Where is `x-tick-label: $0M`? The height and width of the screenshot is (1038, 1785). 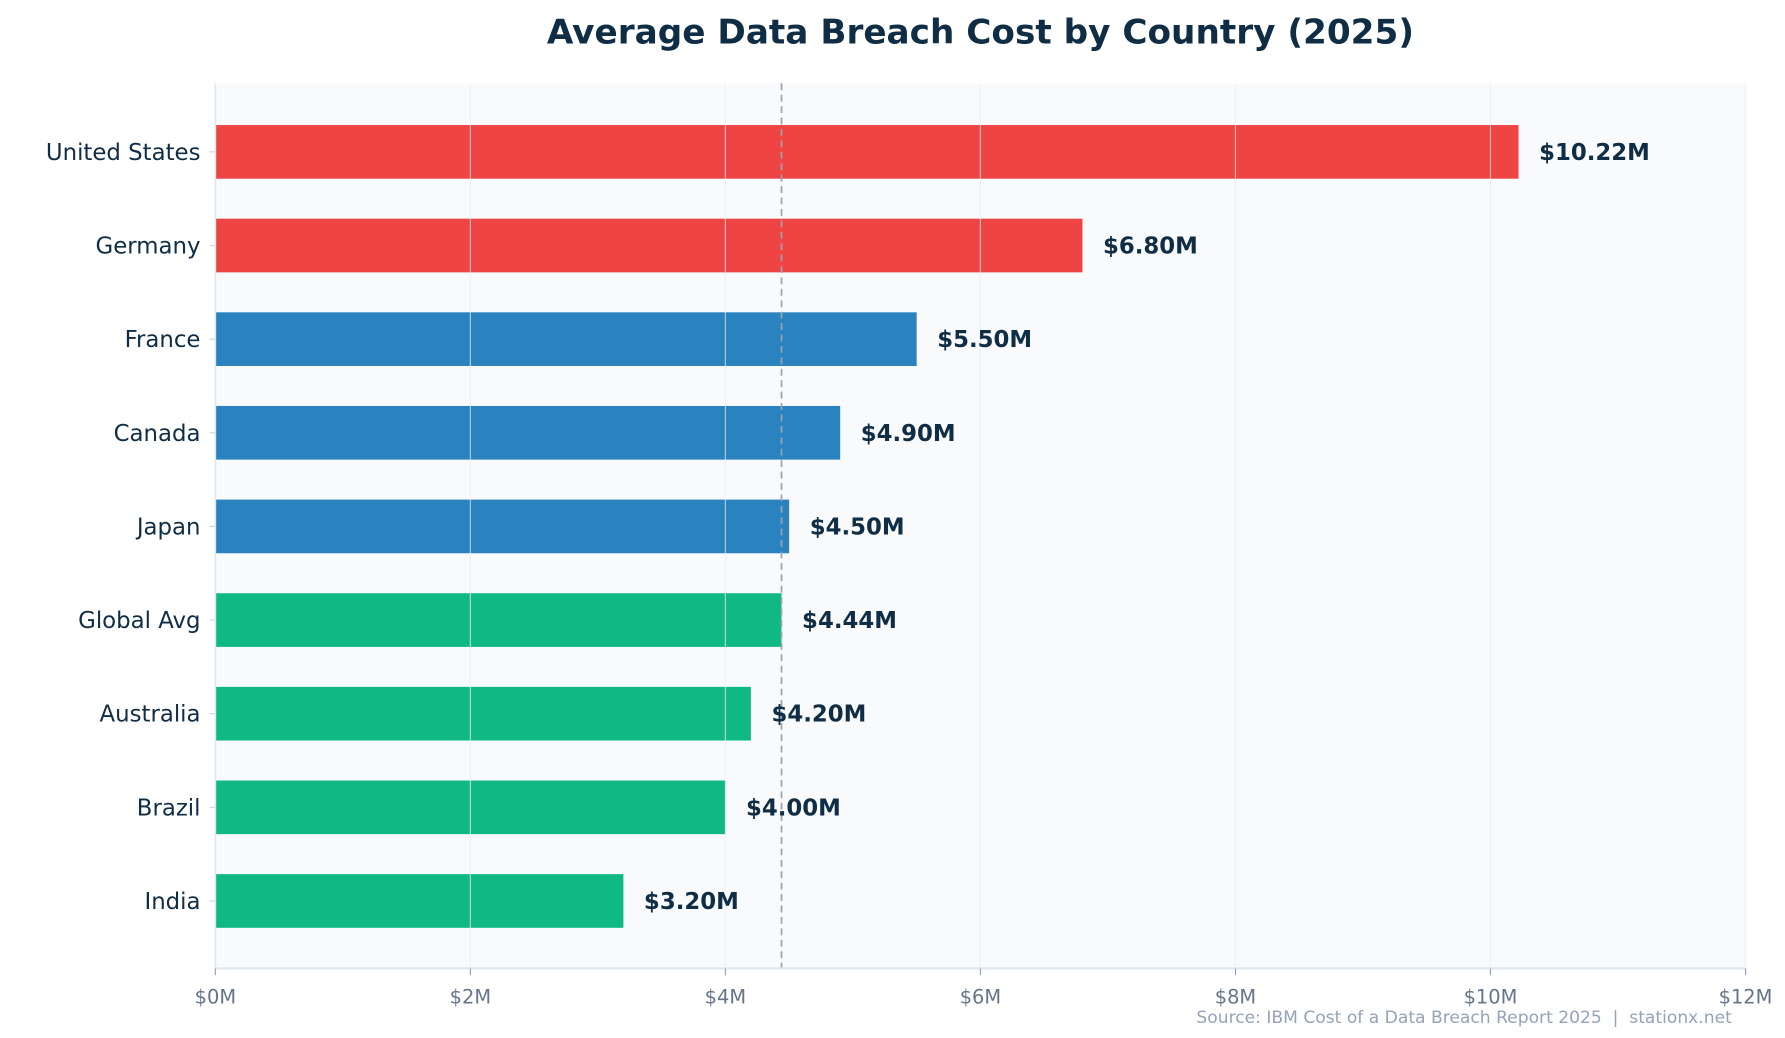
x-tick-label: $0M is located at coordinates (215, 997).